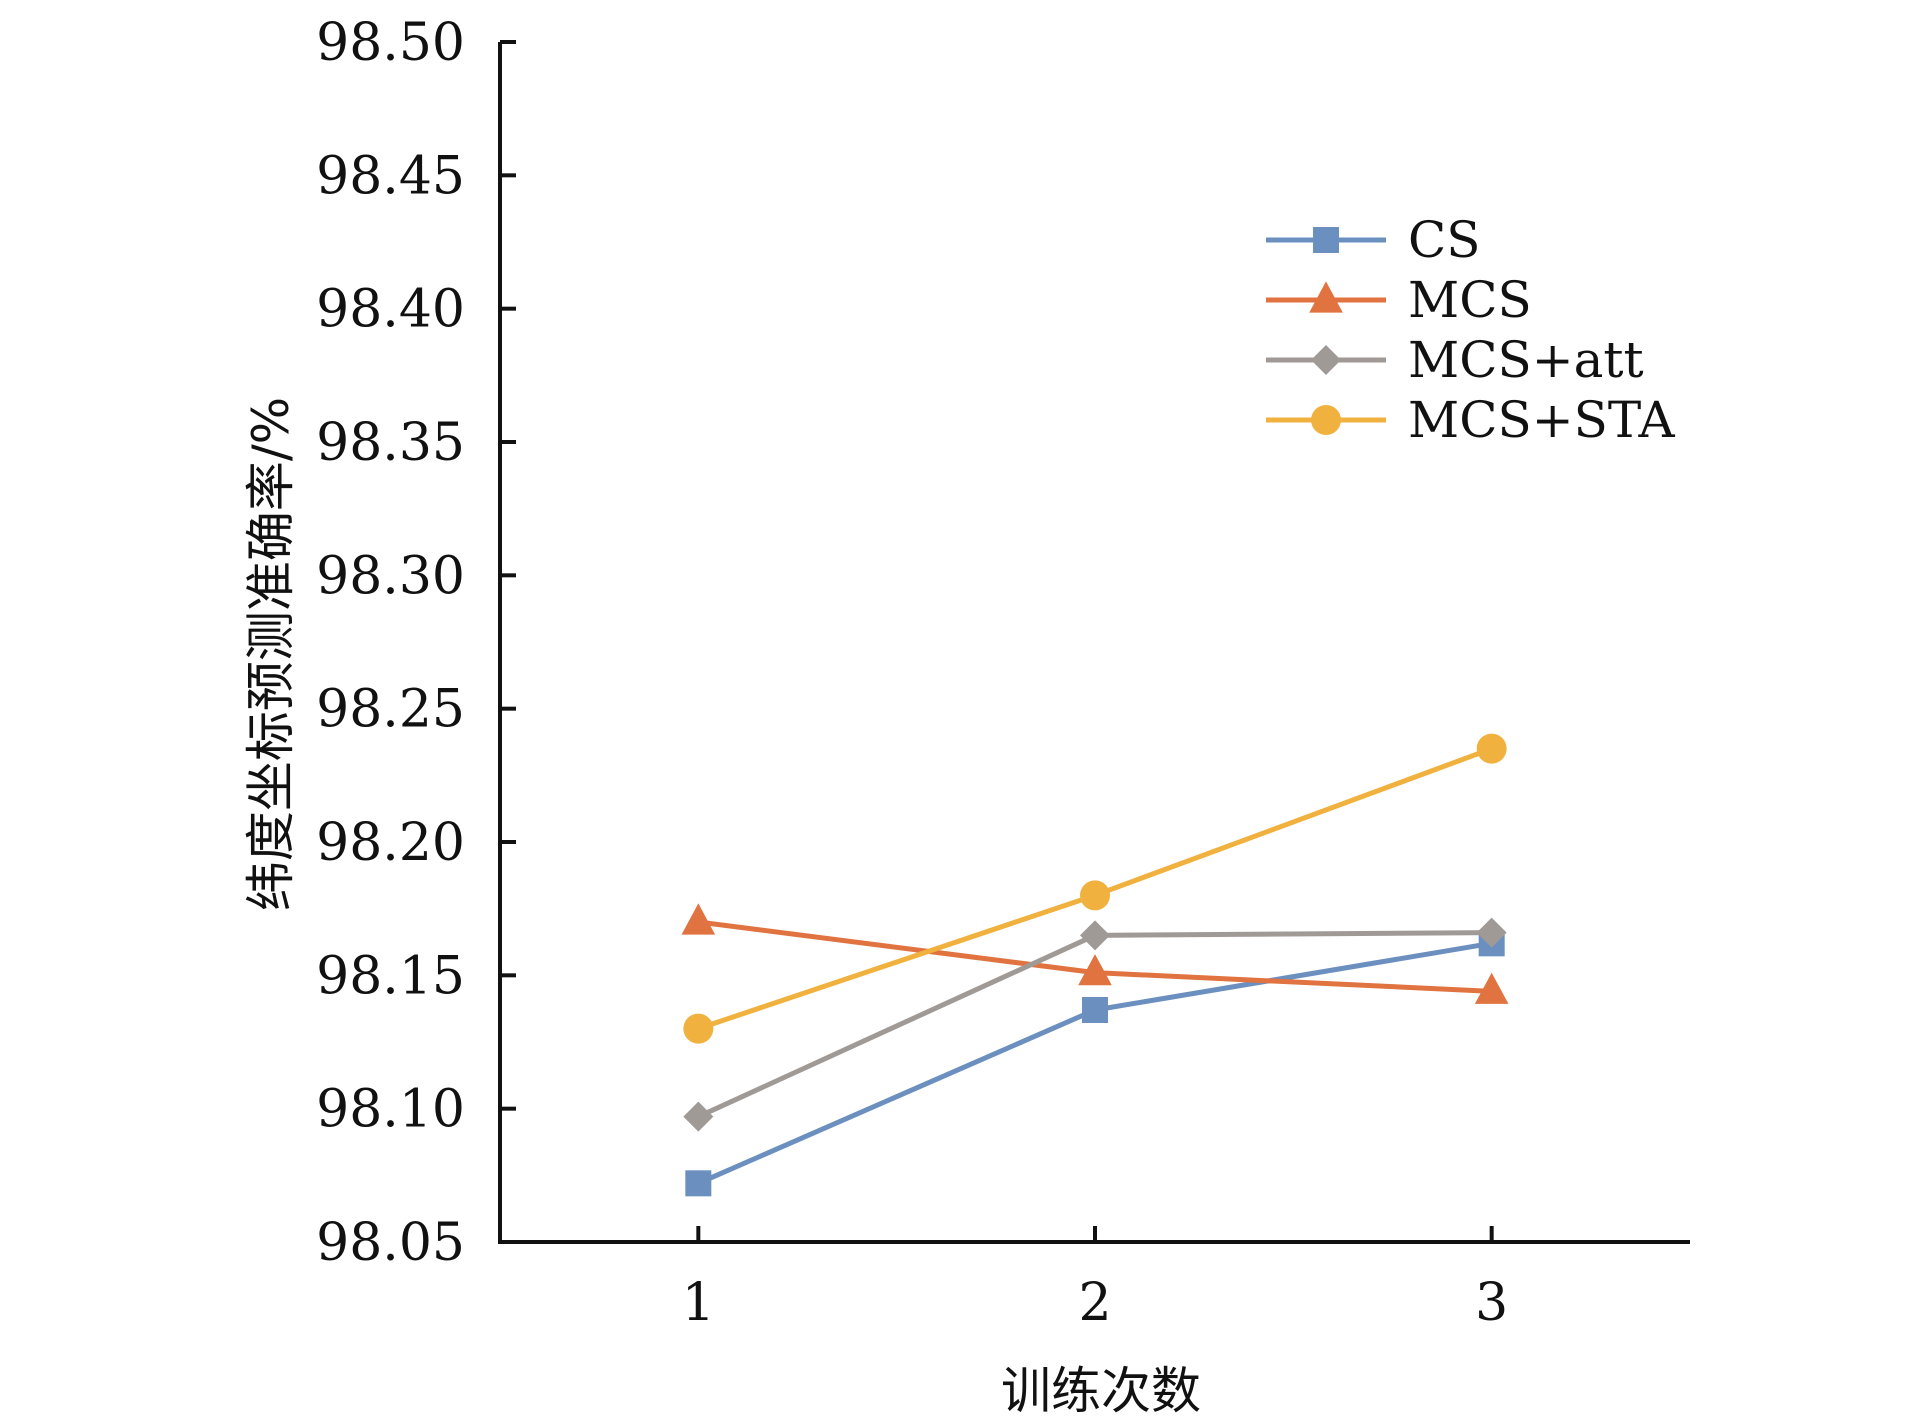 This screenshot has height=1417, width=1913. Describe the element at coordinates (1094, 1303) in the screenshot. I see `x-tick-label: 2` at that location.